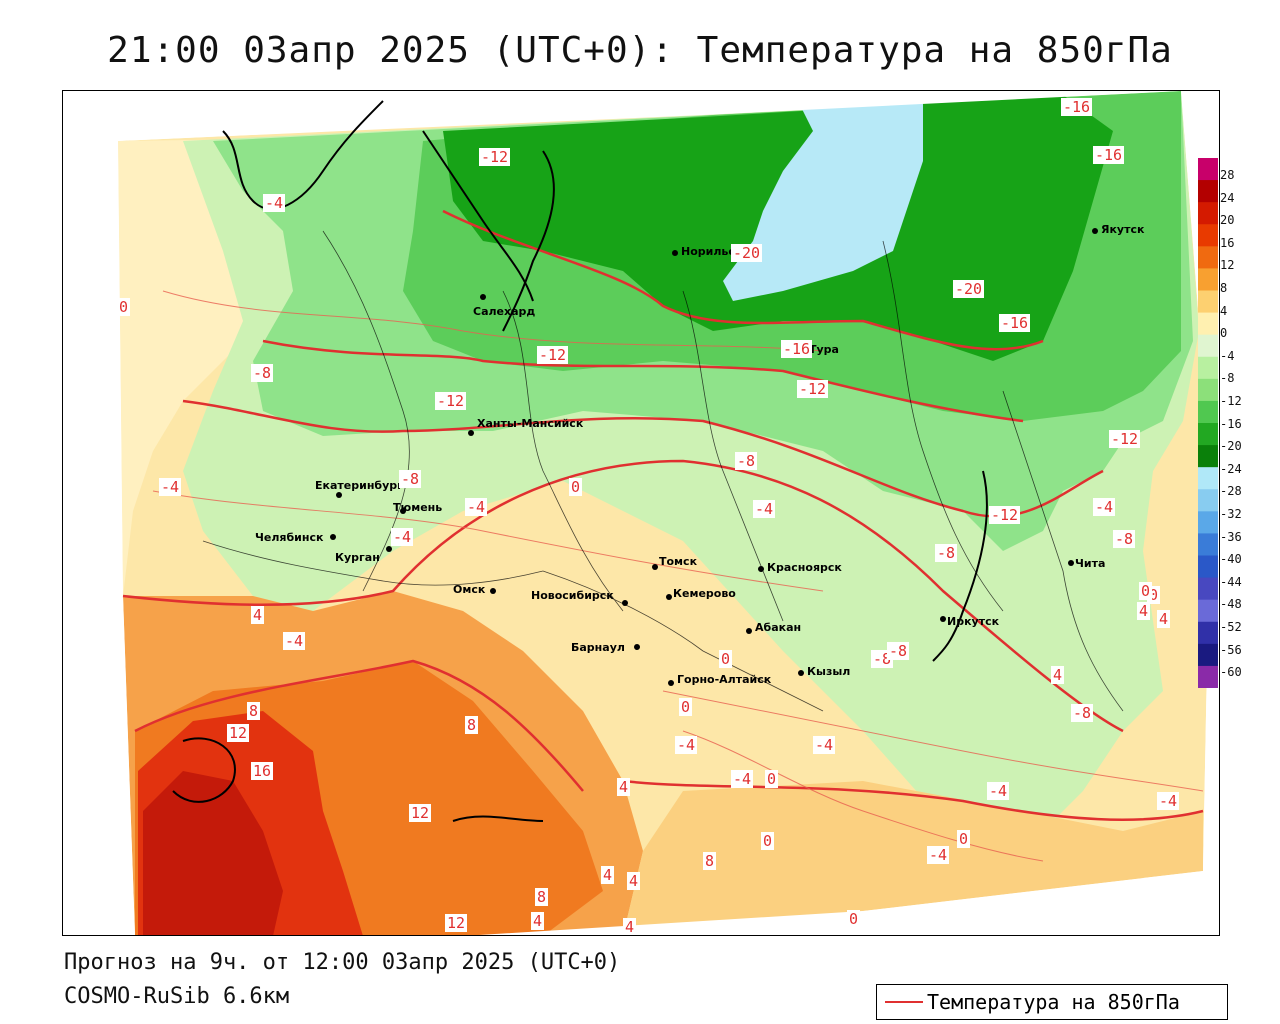 The width and height of the screenshot is (1280, 1024). What do you see at coordinates (572, 595) in the screenshot?
I see `svg-text: Новосибирск` at bounding box center [572, 595].